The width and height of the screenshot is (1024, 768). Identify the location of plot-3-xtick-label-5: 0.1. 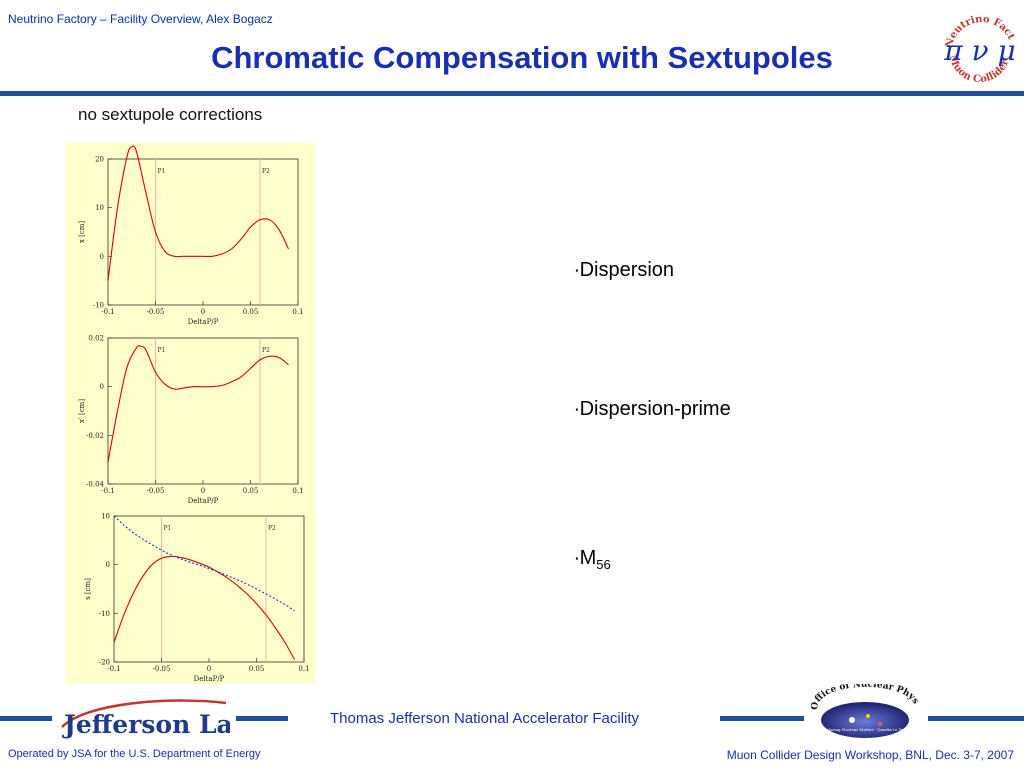
(303, 669).